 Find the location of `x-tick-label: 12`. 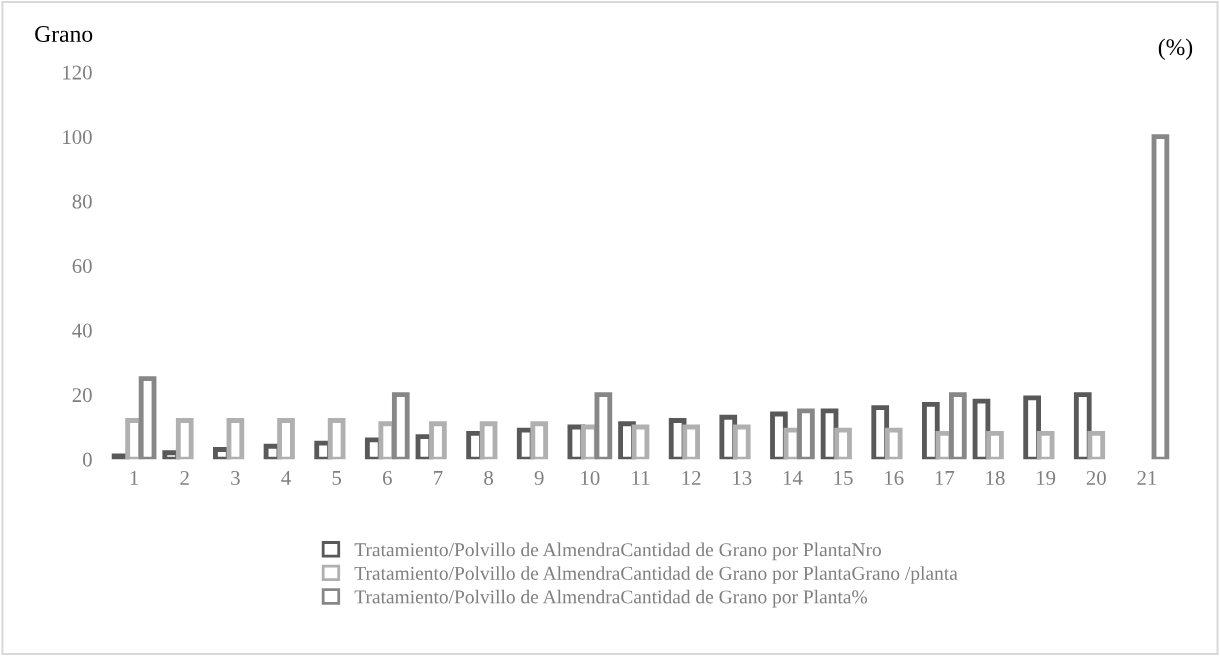

x-tick-label: 12 is located at coordinates (691, 477).